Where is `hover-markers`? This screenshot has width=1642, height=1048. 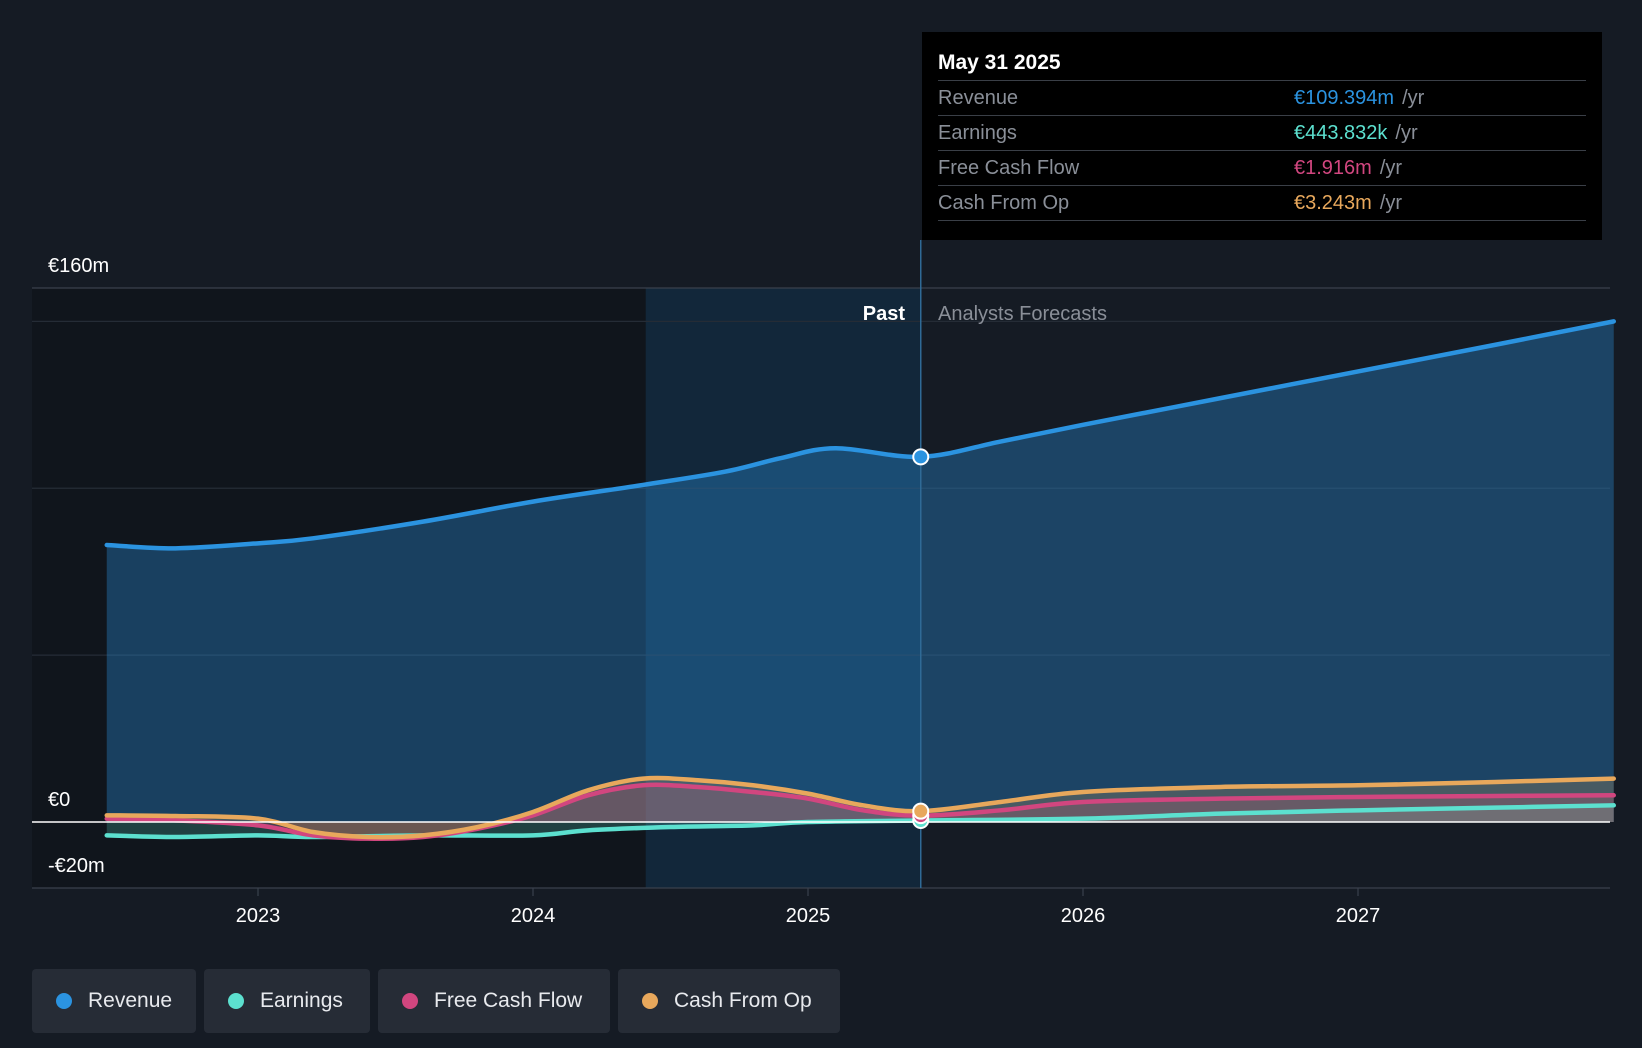
hover-markers is located at coordinates (921, 639).